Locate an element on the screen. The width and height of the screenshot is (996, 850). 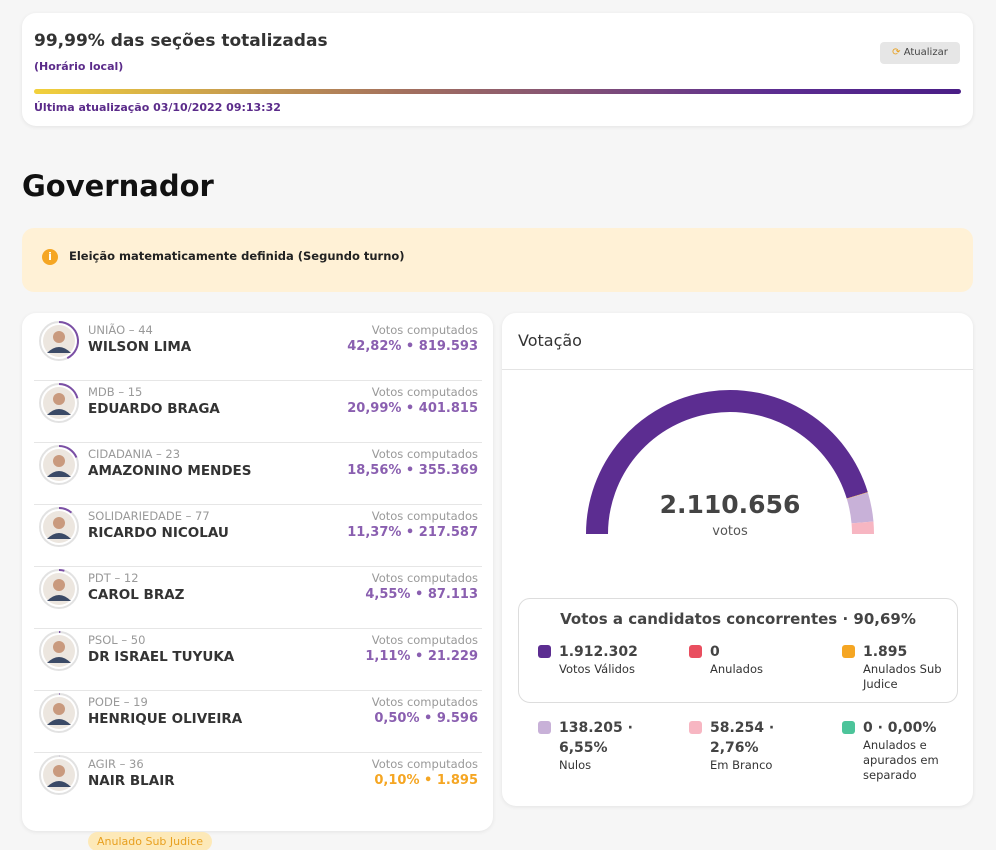
vote-result: 20,99% • 401.815 is located at coordinates (412, 408).